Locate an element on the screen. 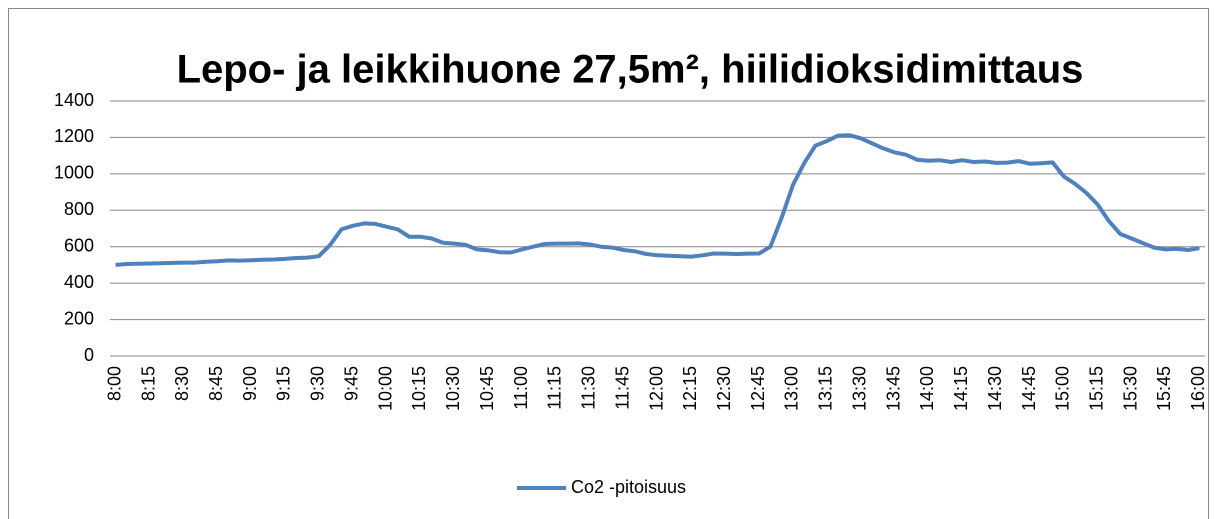  y-tick-label: 400 is located at coordinates (79, 282).